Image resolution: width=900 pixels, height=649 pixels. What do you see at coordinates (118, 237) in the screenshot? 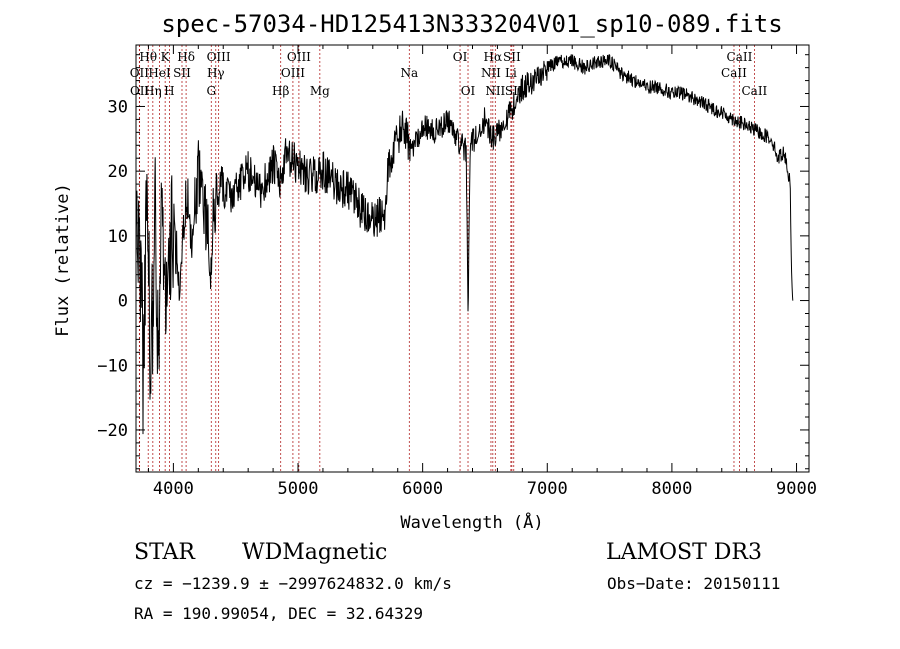
I see `y-tick-label: 10` at bounding box center [118, 237].